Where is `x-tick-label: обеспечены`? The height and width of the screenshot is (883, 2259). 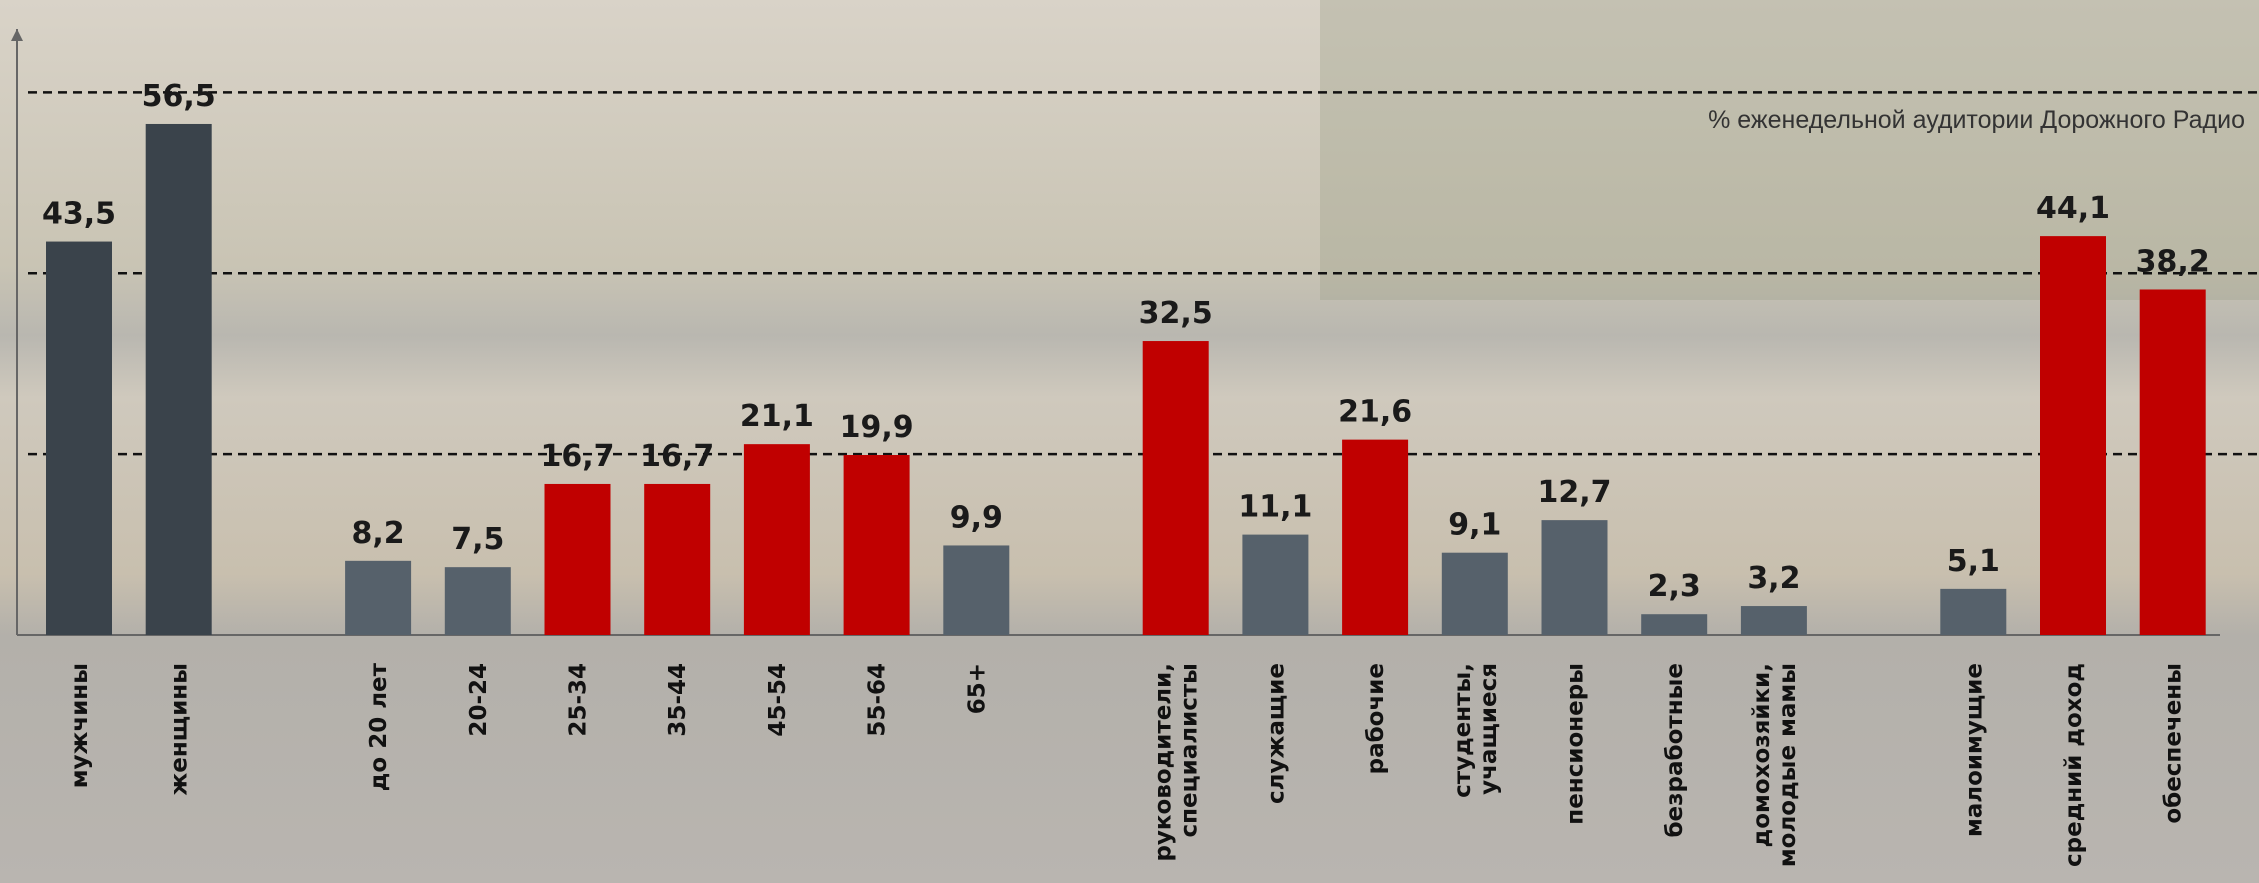 x-tick-label: обеспечены is located at coordinates (2174, 743).